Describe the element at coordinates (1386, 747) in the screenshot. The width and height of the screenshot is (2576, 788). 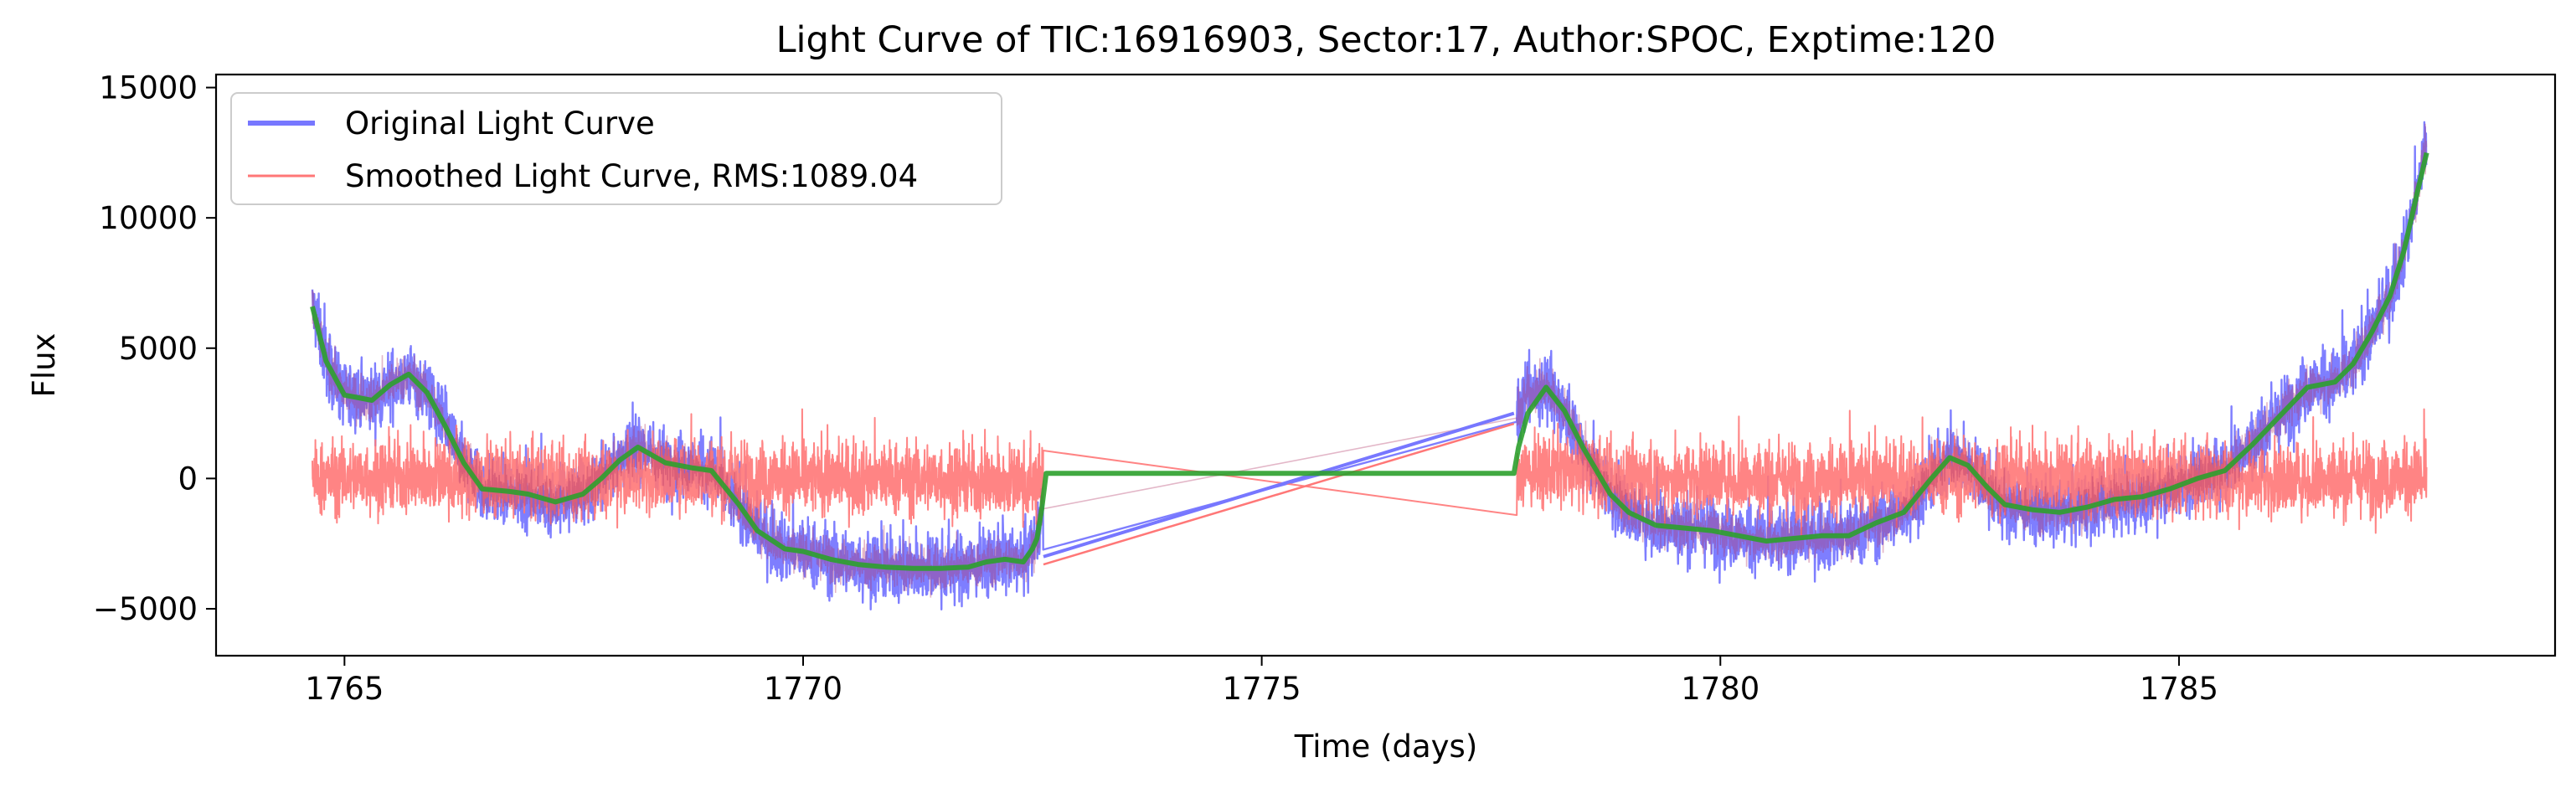
I see `x-axis-label: Time (days)` at that location.